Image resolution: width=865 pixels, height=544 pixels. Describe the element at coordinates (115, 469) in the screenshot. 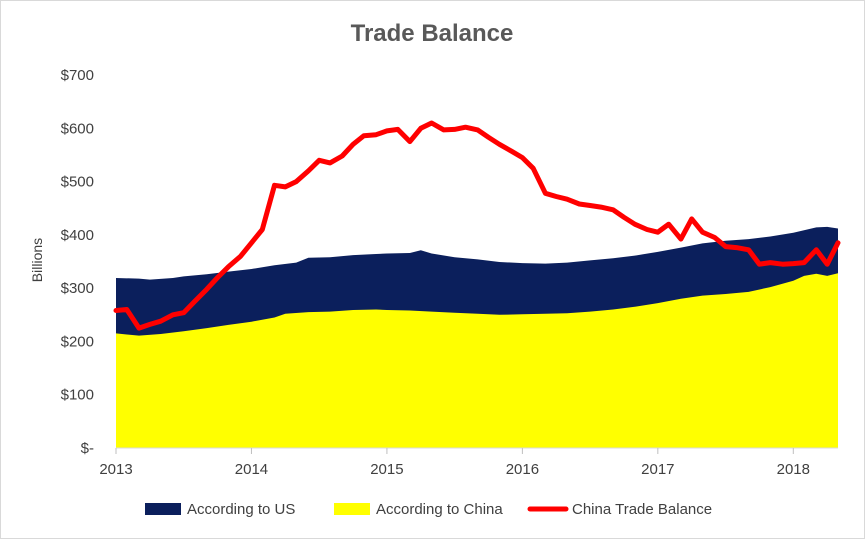

I see `x-tick-label: 2013` at that location.